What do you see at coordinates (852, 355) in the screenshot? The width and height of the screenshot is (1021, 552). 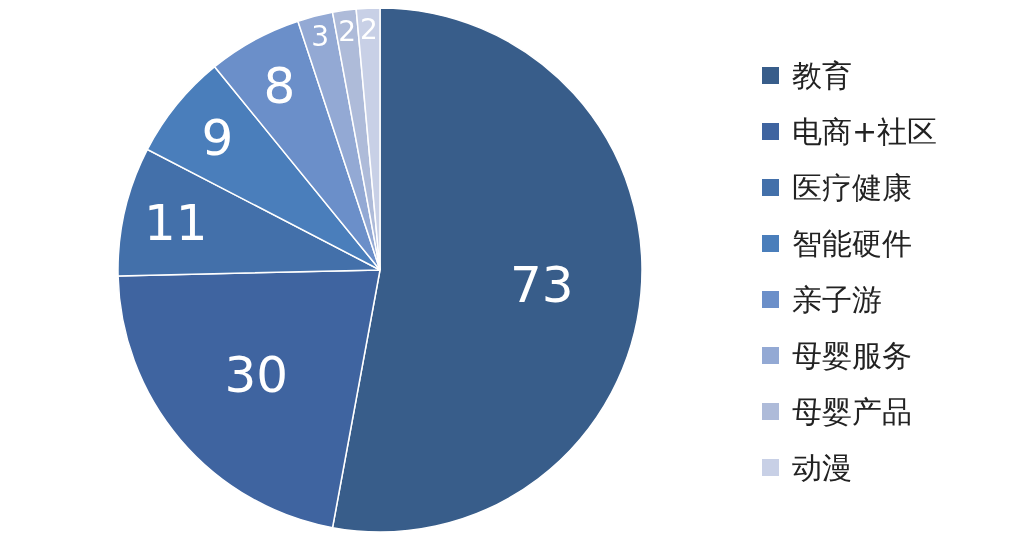 I see `legend-label: 母婴服务` at bounding box center [852, 355].